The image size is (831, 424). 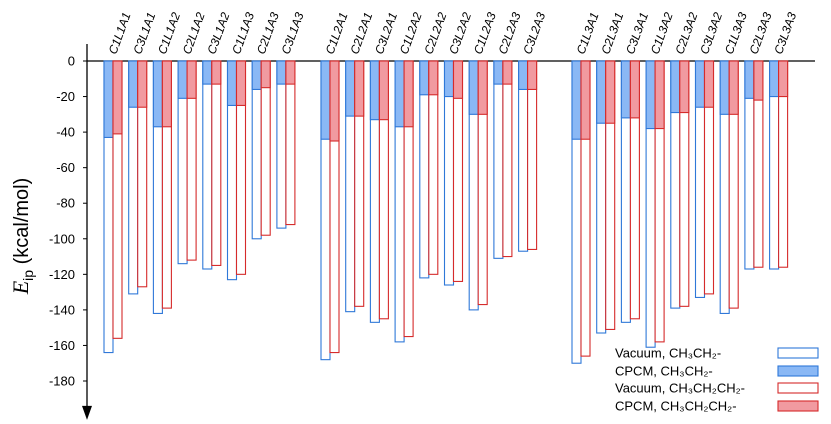 I want to click on legend-swatch-cpcm-ethyl, so click(x=798, y=371).